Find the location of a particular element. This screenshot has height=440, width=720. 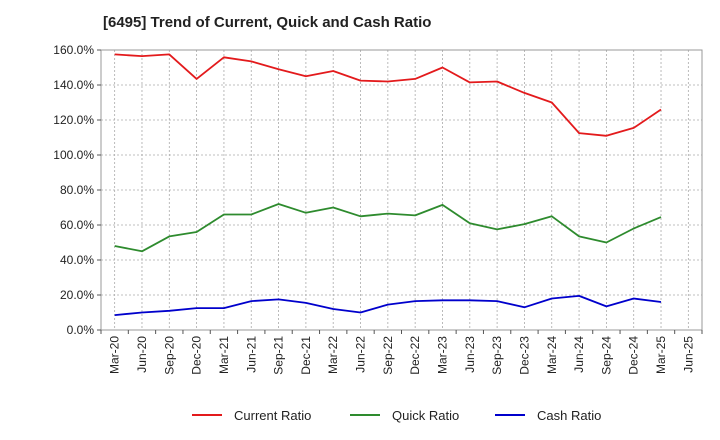

x-tick-label: Jun-21 is located at coordinates (251, 354).